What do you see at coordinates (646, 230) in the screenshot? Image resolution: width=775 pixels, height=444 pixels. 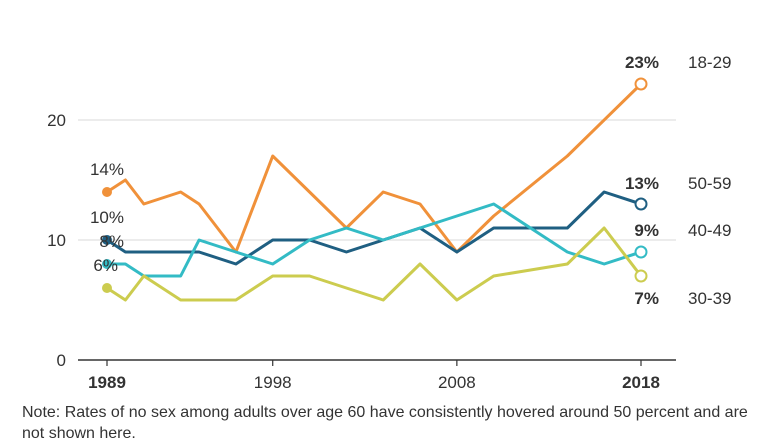 I see `end-value-label: 9%` at bounding box center [646, 230].